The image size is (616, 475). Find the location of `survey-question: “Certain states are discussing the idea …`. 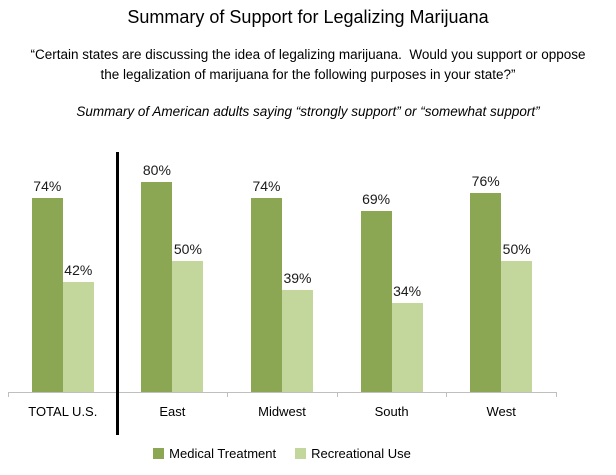

survey-question: “Certain states are discussing the idea … is located at coordinates (308, 65).